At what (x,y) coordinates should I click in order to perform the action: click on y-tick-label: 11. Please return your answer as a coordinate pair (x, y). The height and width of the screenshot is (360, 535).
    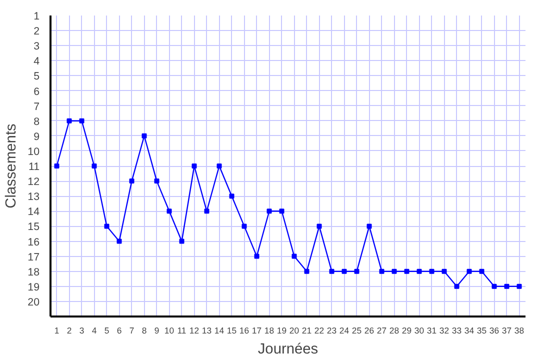
    Looking at the image, I should click on (34, 167).